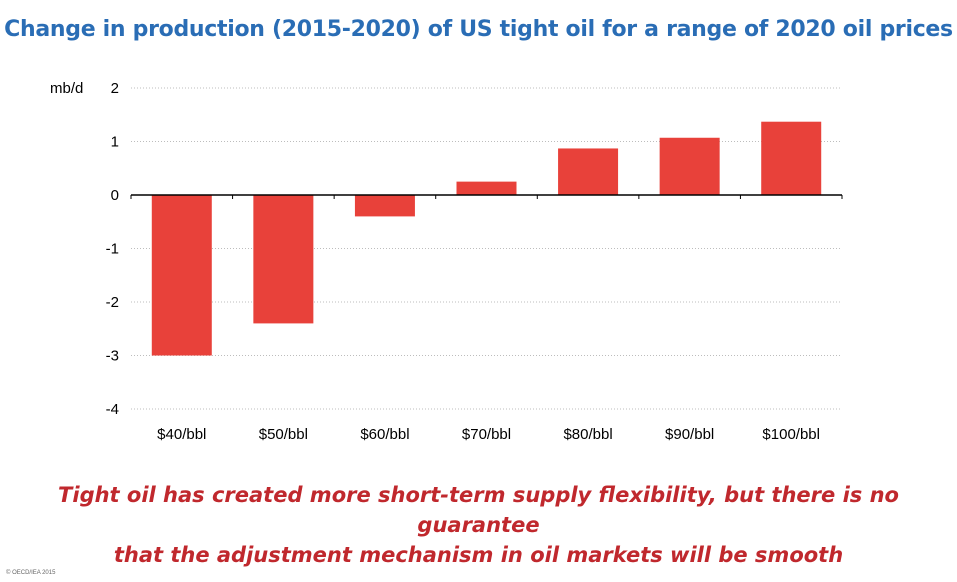 This screenshot has height=582, width=957. I want to click on x-category-label: $90/bbl, so click(689, 434).